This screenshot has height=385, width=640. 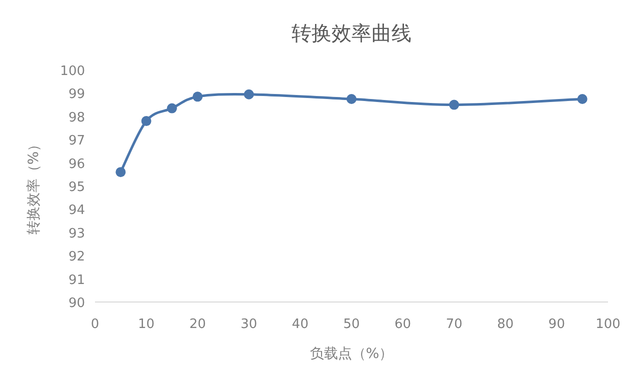 What do you see at coordinates (505, 324) in the screenshot?
I see `x-tick-label: 80` at bounding box center [505, 324].